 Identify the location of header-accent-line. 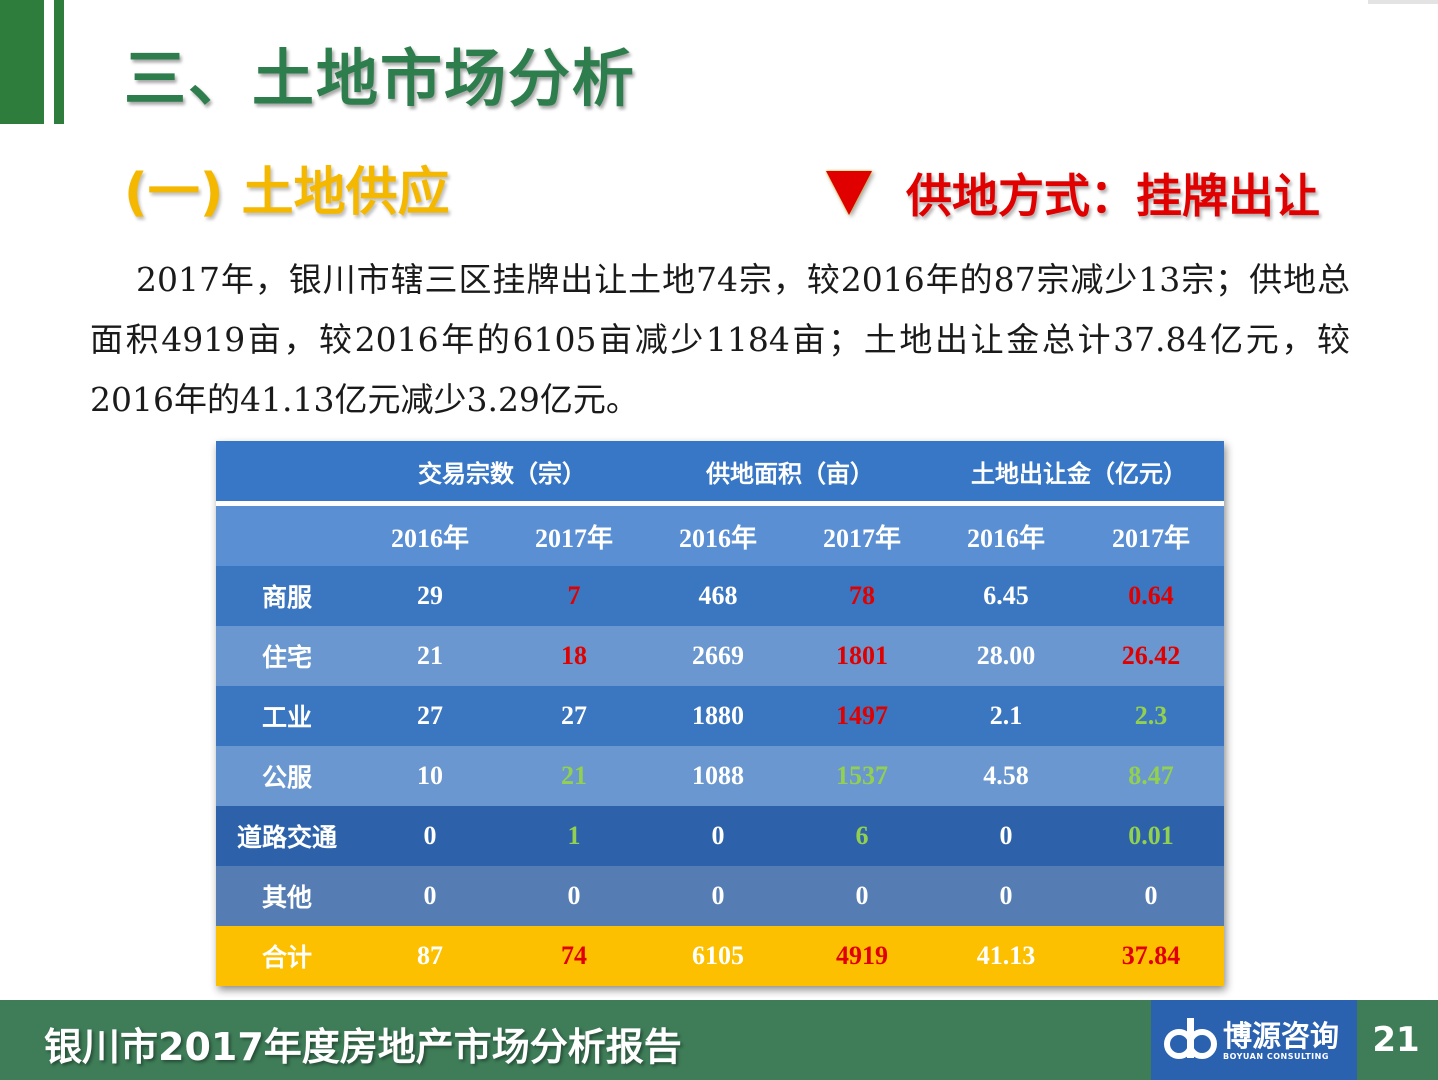
(59, 62).